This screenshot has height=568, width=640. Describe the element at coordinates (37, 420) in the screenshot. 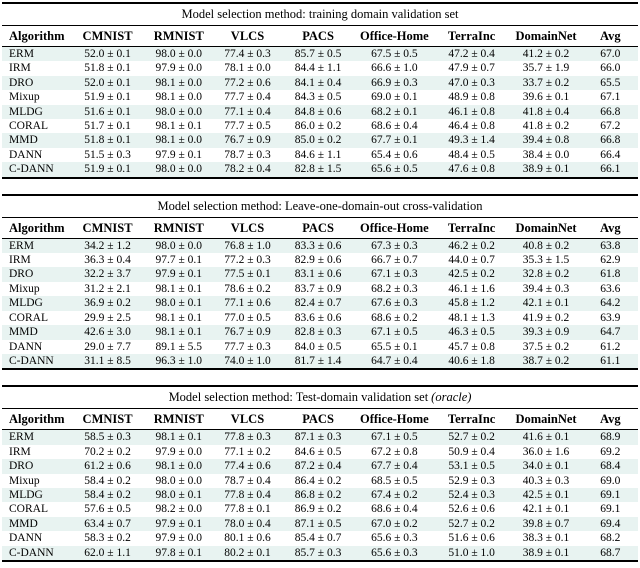

I see `column-header-algorithm: Algorithm` at that location.